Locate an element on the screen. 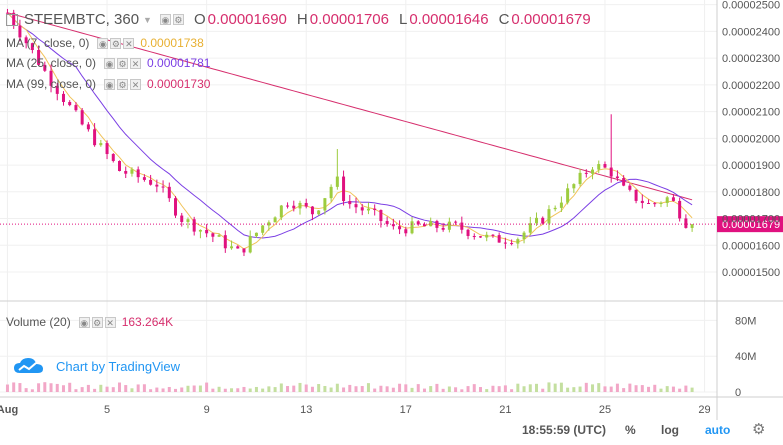 This screenshot has width=783, height=445. chart-icon is located at coordinates (12, 19).